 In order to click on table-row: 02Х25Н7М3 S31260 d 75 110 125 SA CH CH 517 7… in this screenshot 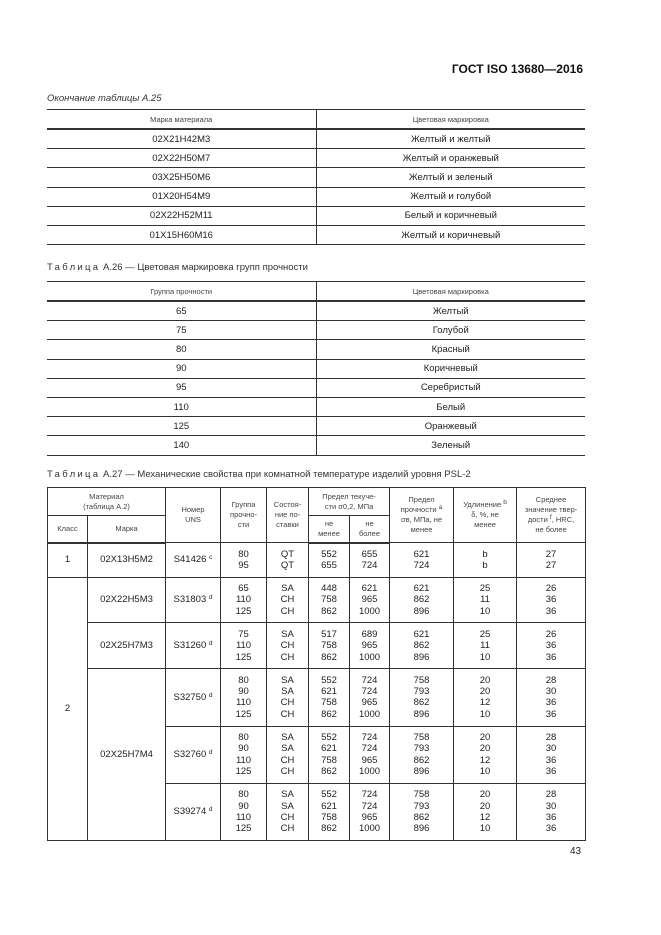, I will do `click(317, 646)`.